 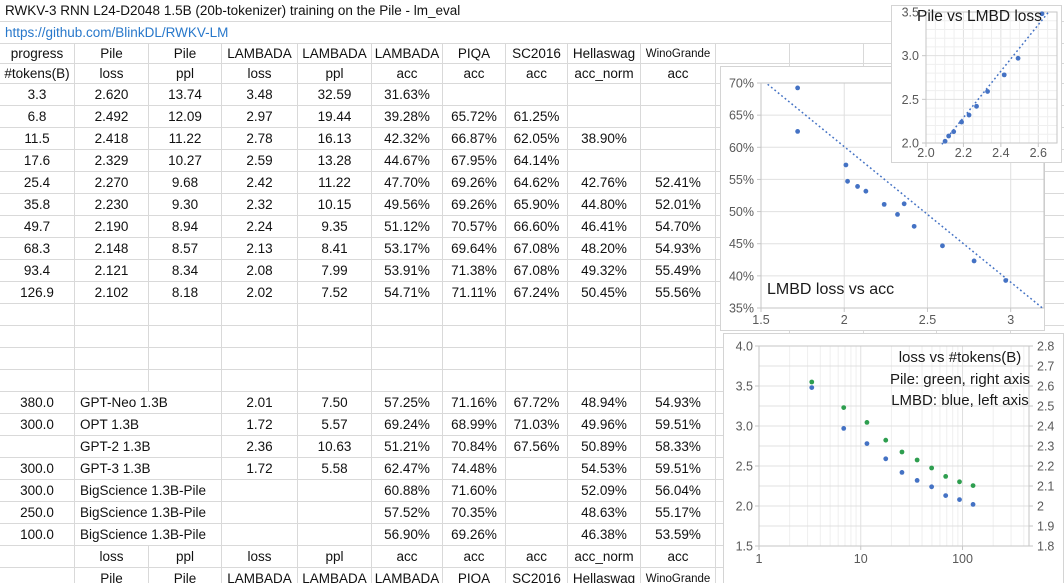 I want to click on table-cell: 2.78, so click(x=260, y=139).